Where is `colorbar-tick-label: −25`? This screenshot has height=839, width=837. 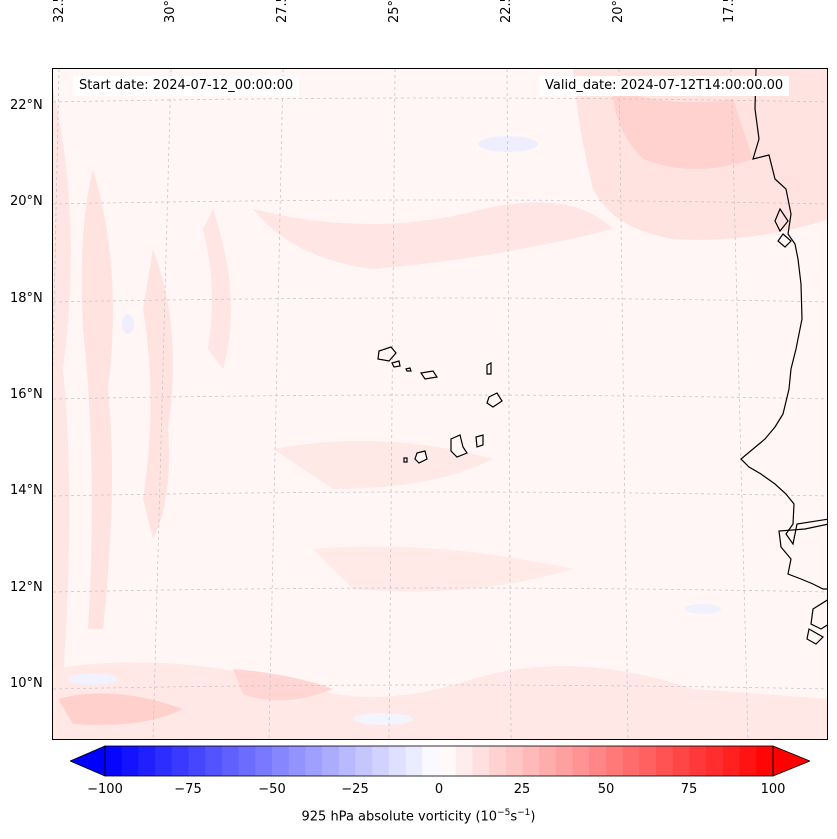
colorbar-tick-label: −25 is located at coordinates (355, 789).